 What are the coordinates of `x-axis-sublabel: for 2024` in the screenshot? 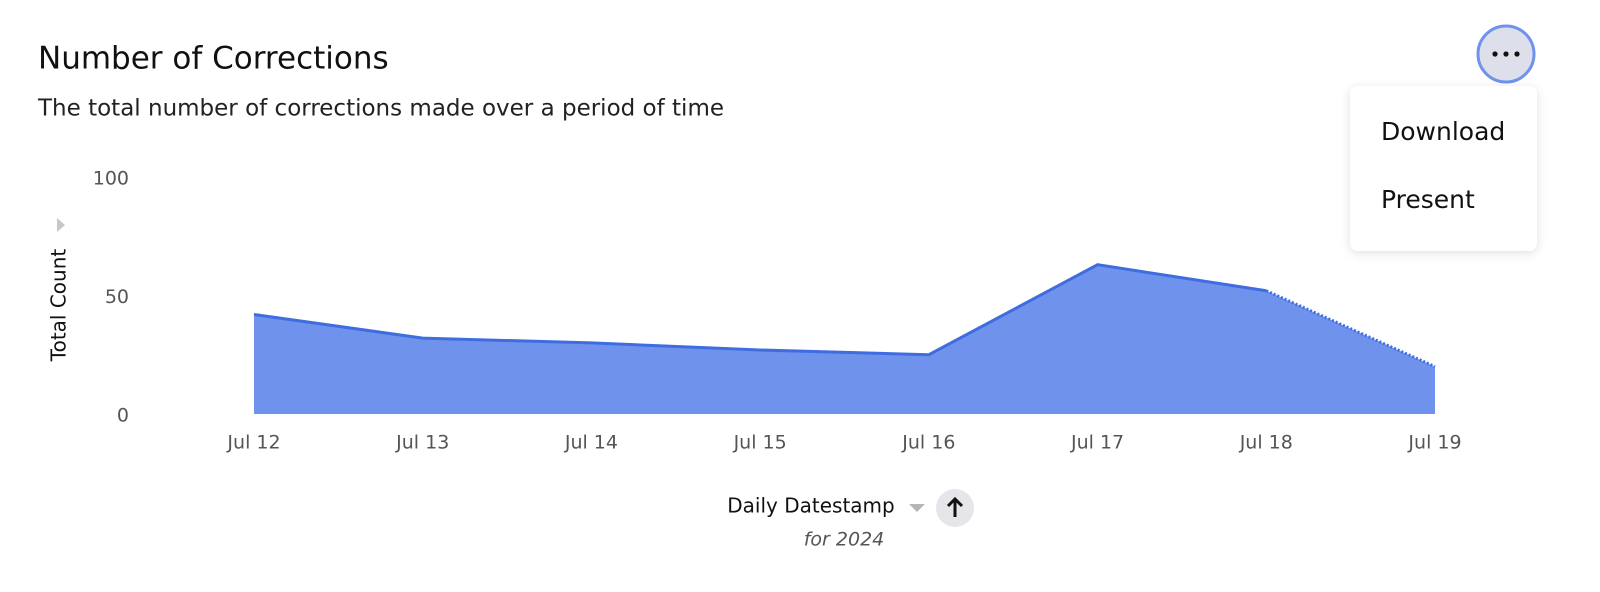 It's located at (844, 540).